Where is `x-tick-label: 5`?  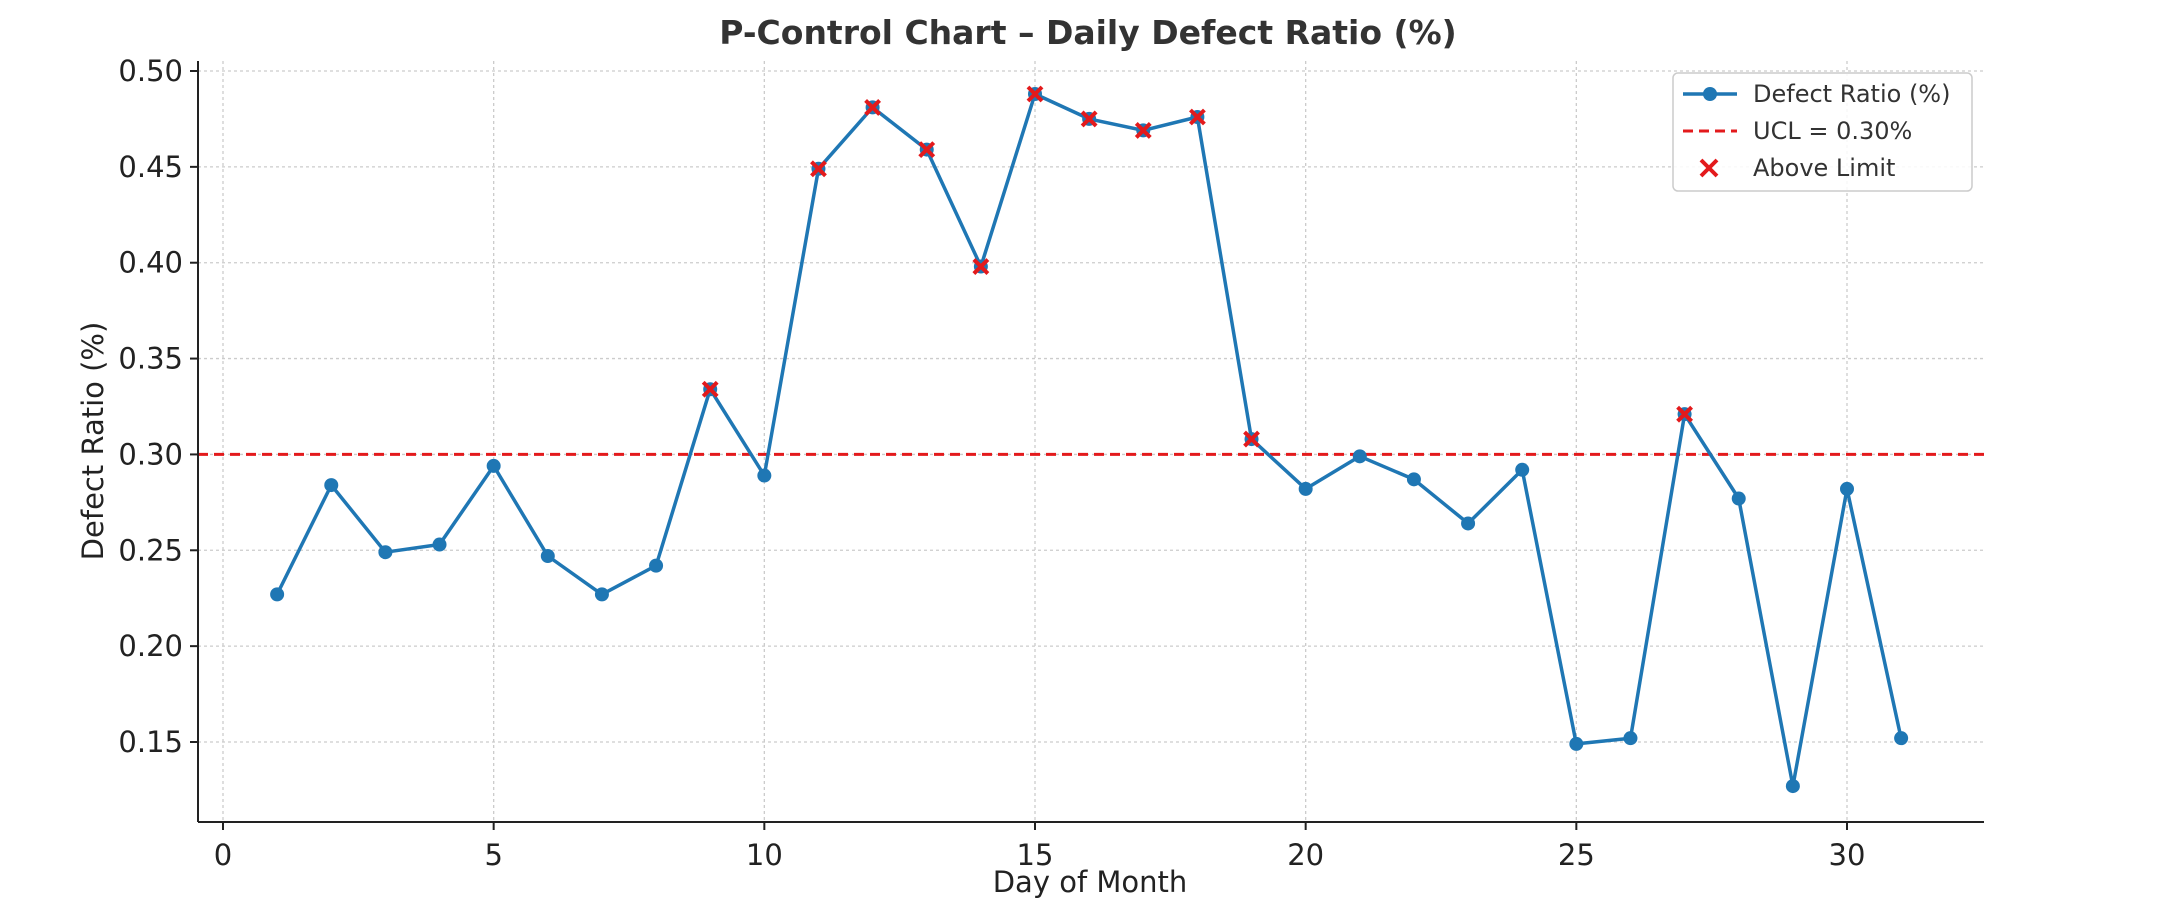 x-tick-label: 5 is located at coordinates (493, 855).